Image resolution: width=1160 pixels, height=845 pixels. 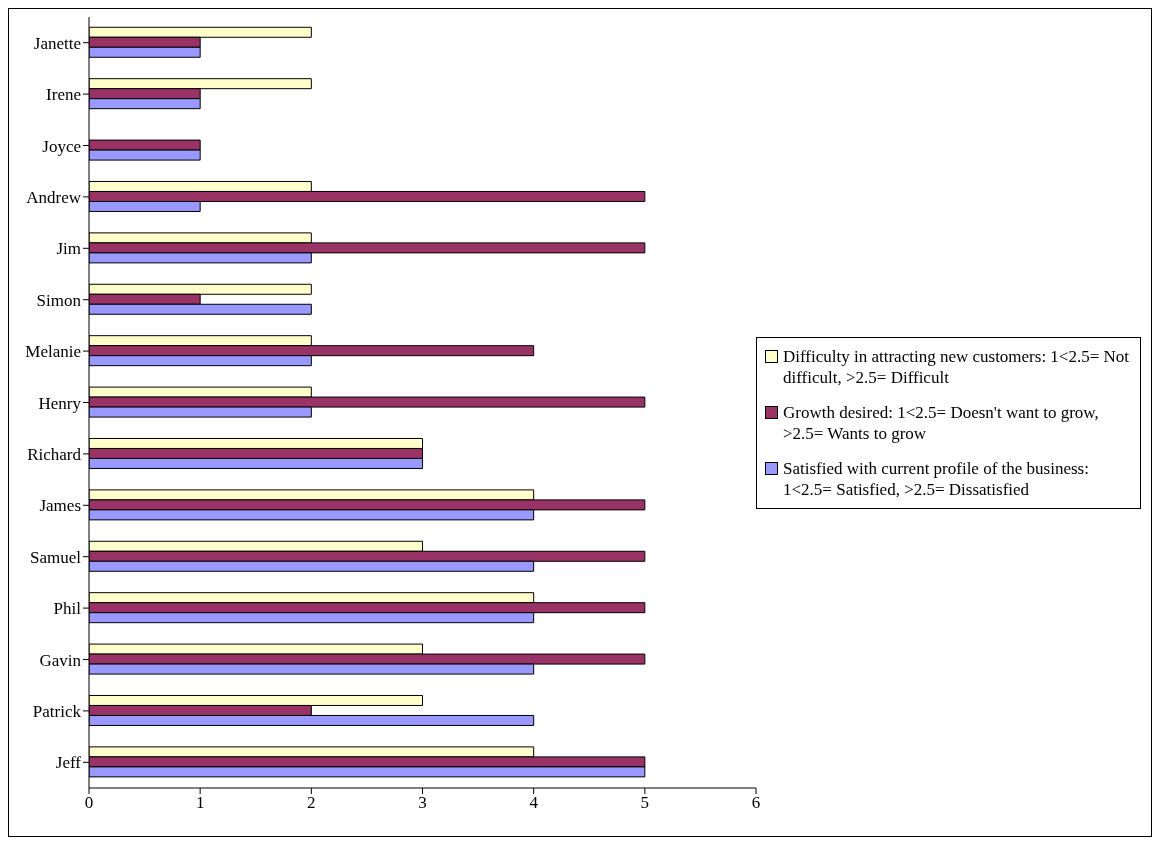 I want to click on y-tick-label: Gavin, so click(x=60, y=660).